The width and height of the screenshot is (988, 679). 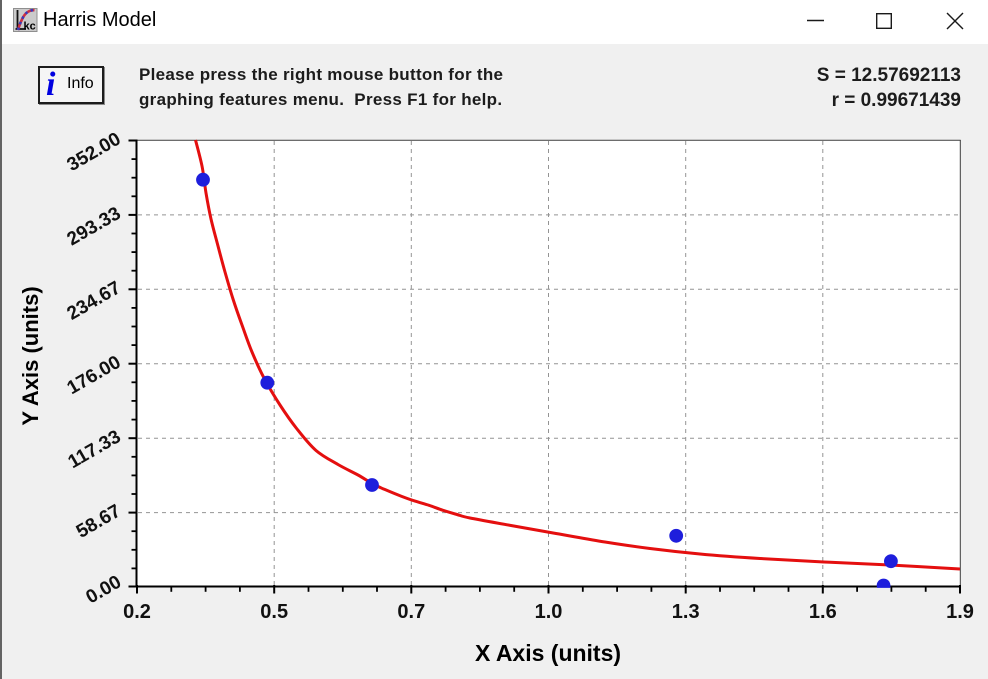 What do you see at coordinates (274, 612) in the screenshot?
I see `svg-text: 0.5` at bounding box center [274, 612].